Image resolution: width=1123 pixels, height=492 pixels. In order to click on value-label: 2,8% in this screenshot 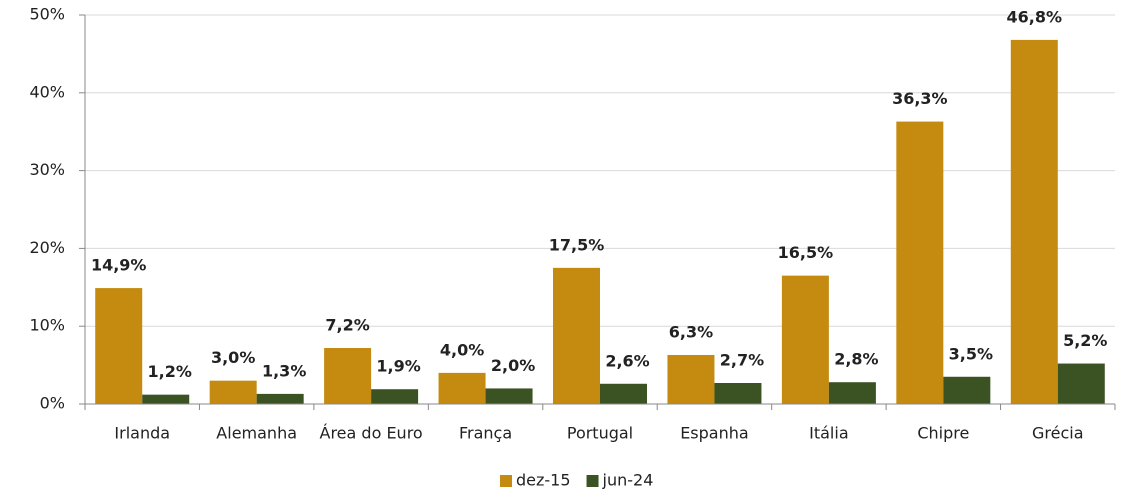, I will do `click(856, 359)`.